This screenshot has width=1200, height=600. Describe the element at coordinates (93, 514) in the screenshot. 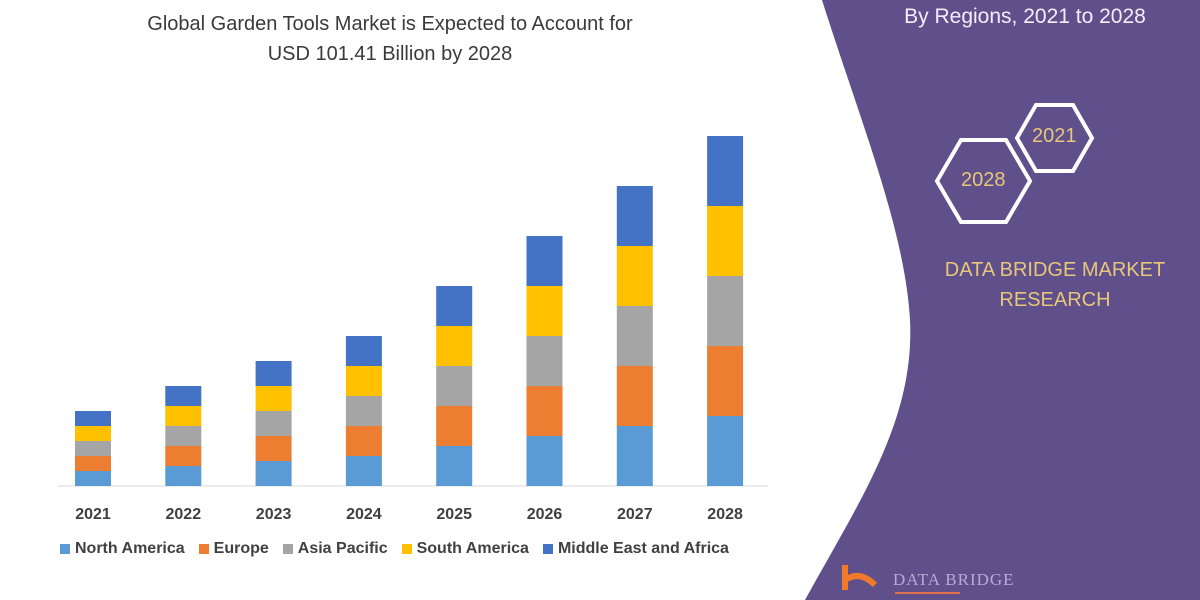

I see `x-tick-label: 2021` at that location.